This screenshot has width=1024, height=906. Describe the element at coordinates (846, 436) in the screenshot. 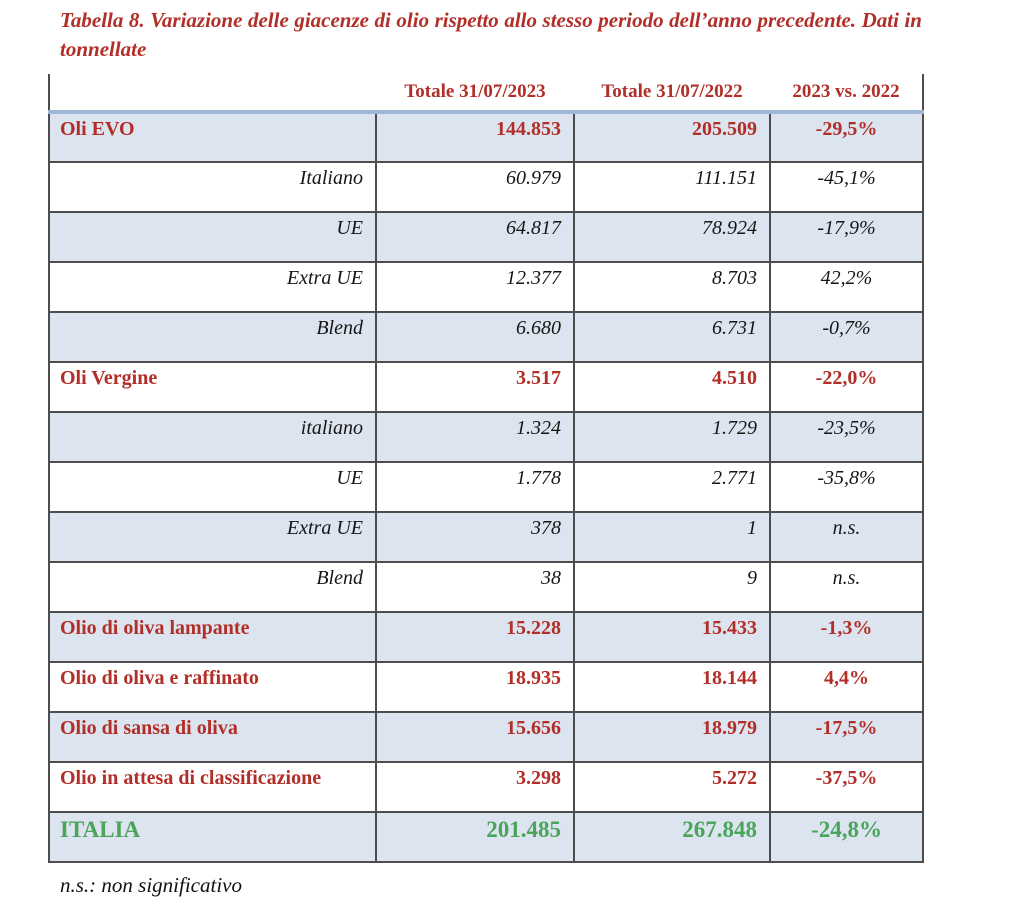

I see `value-change: -23,5%` at that location.